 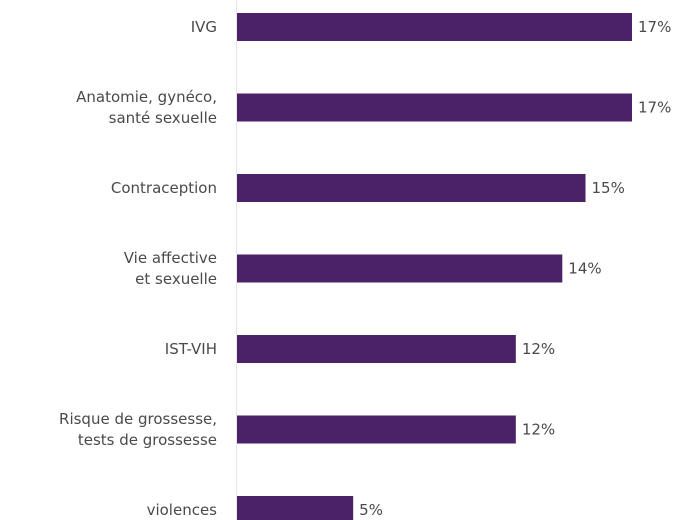 I want to click on category-label-line: et sexuelle, so click(x=176, y=279).